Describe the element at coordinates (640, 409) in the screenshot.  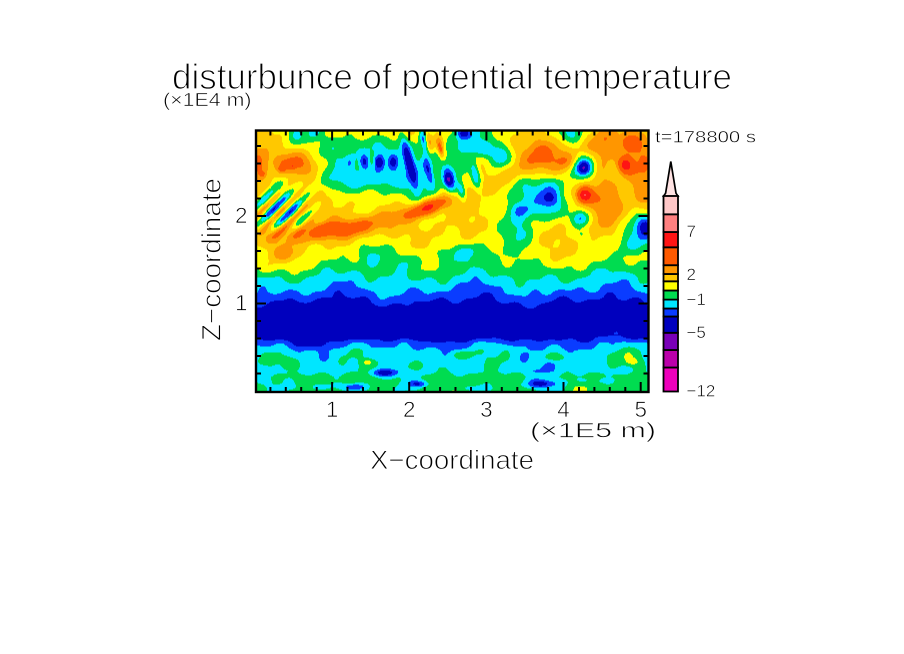
I see `svg-text: 5` at that location.